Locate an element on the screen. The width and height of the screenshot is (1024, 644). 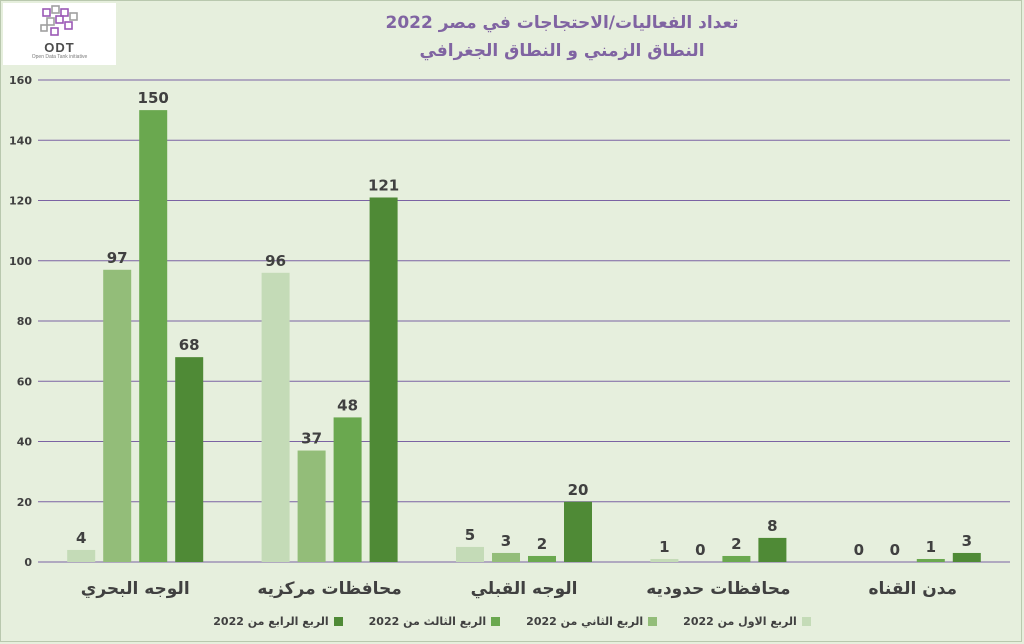
y-tick-label: 120 is located at coordinates (20, 201).